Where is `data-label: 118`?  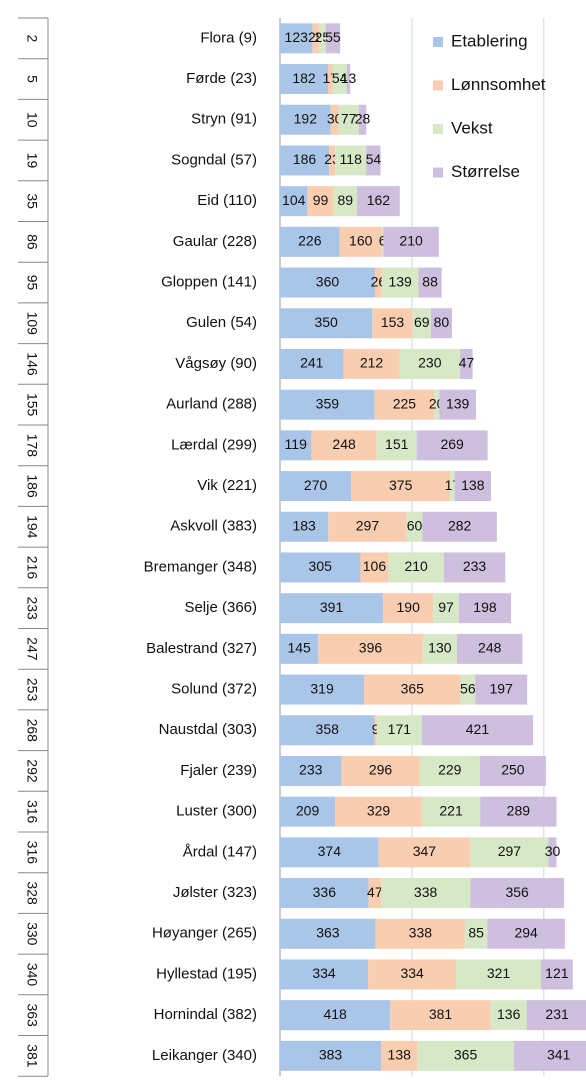
data-label: 118 is located at coordinates (351, 159).